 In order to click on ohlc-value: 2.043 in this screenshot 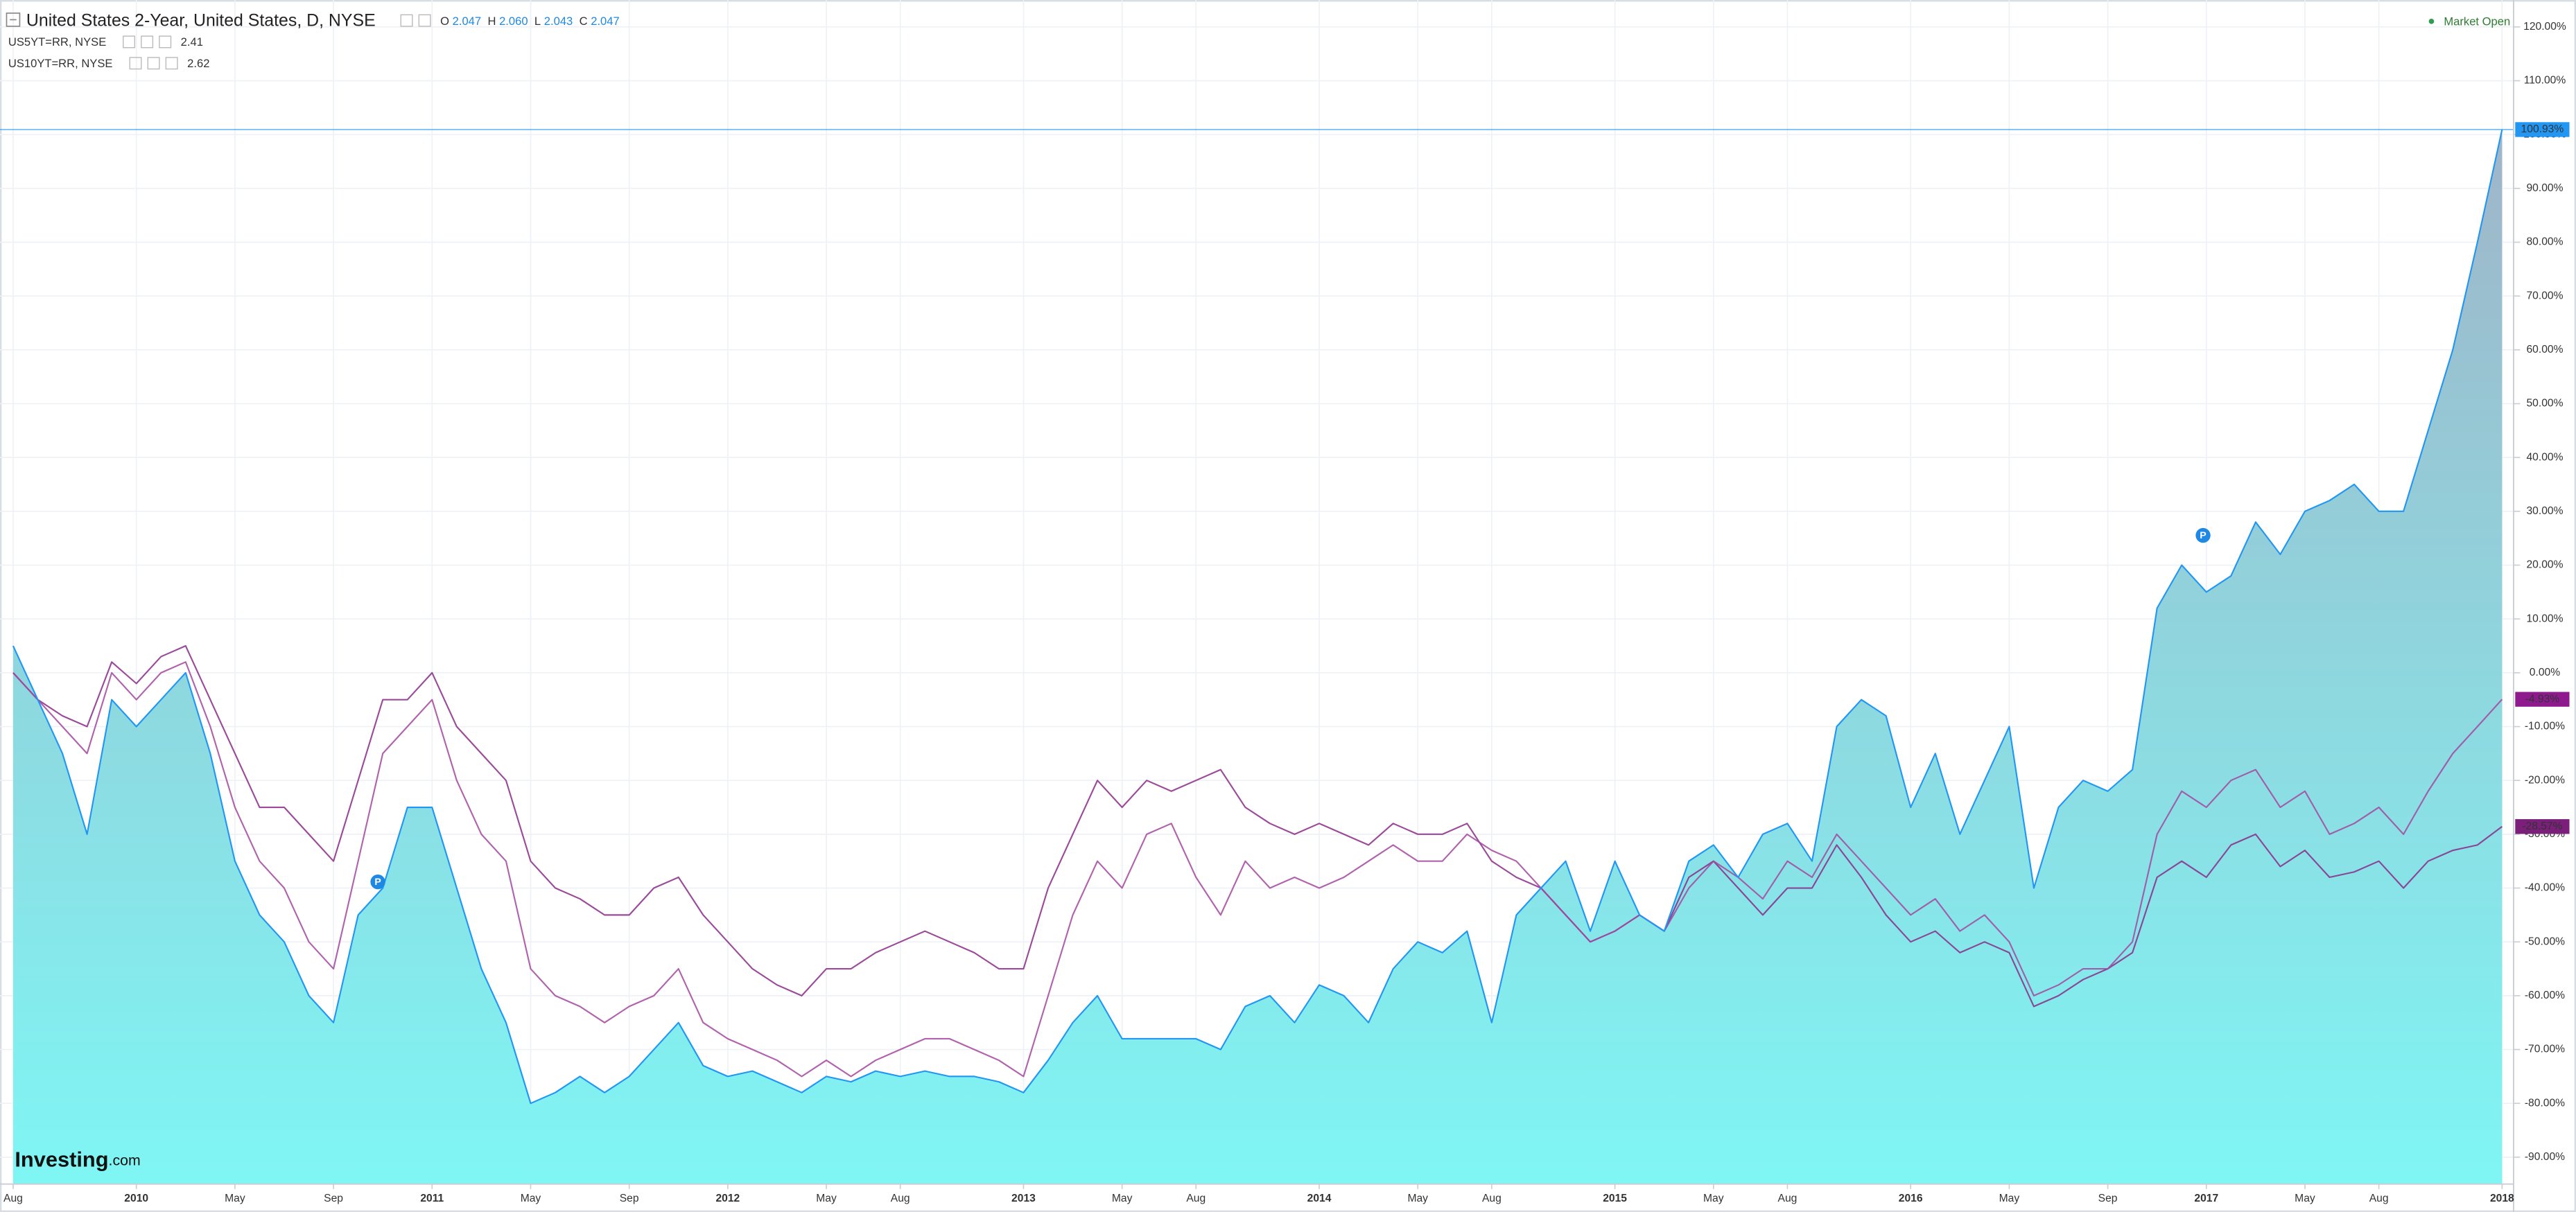, I will do `click(558, 21)`.